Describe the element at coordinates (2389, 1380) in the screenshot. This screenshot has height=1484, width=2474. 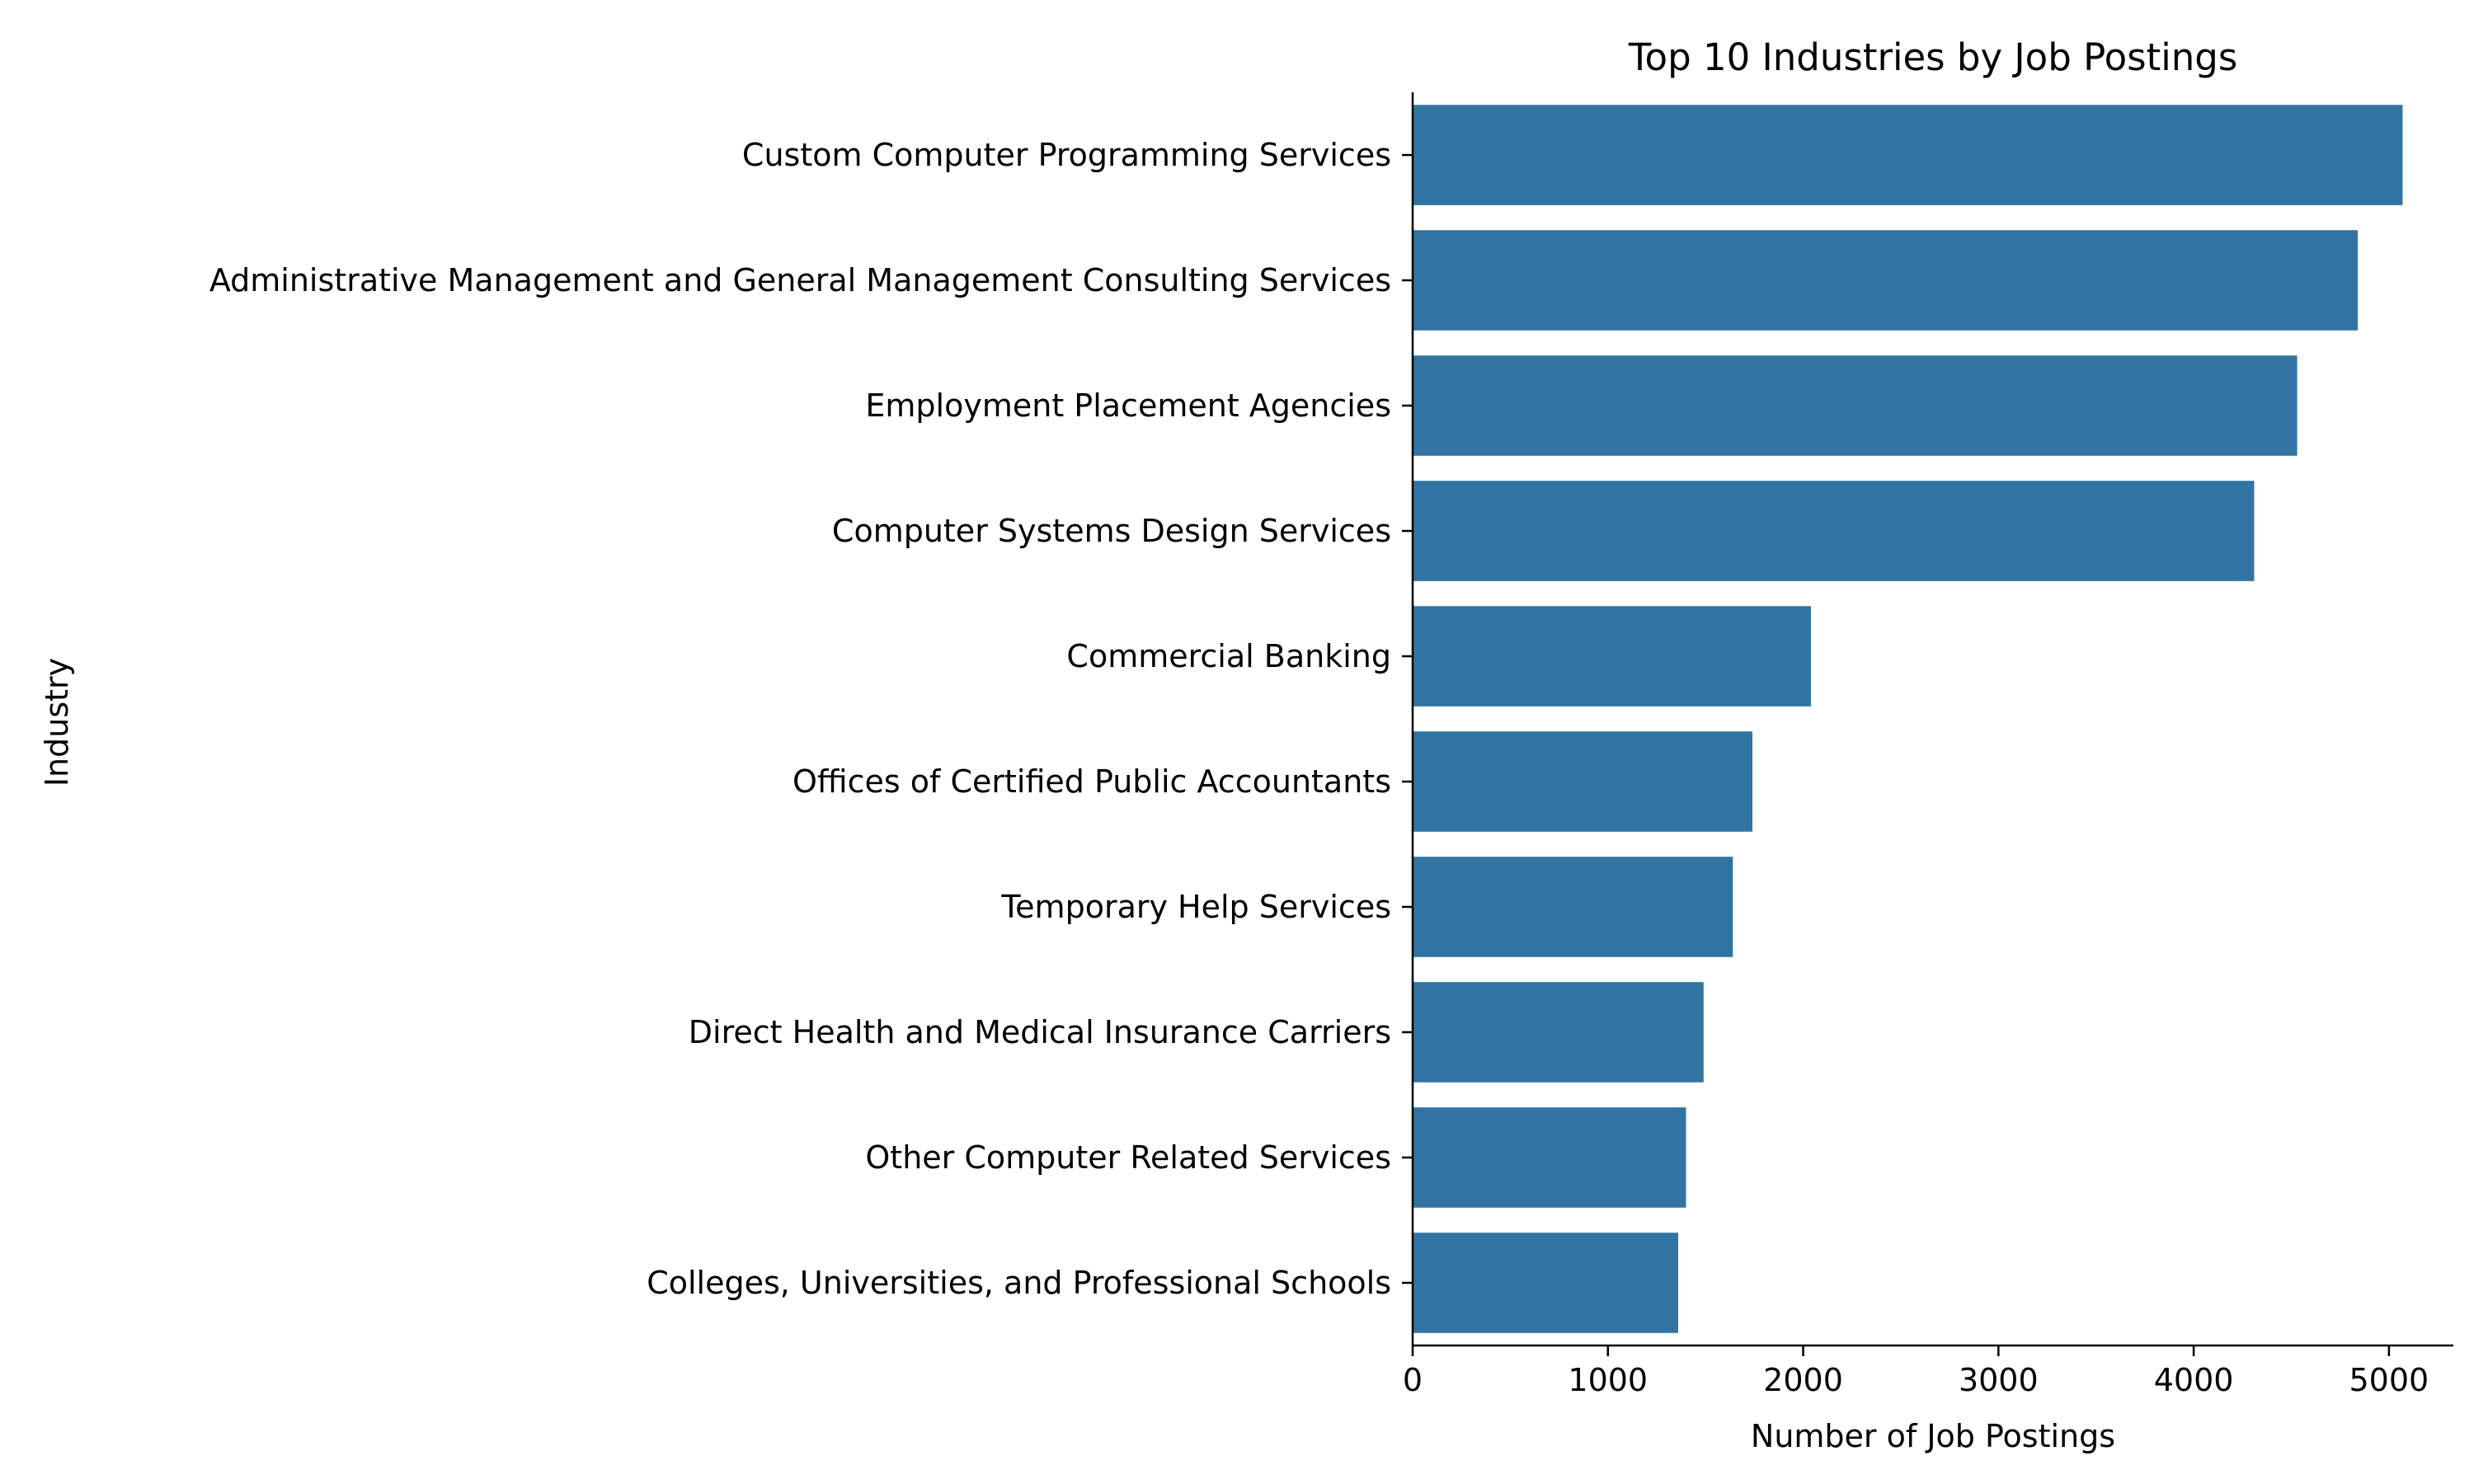
I see `x-tick-label: 5000` at that location.